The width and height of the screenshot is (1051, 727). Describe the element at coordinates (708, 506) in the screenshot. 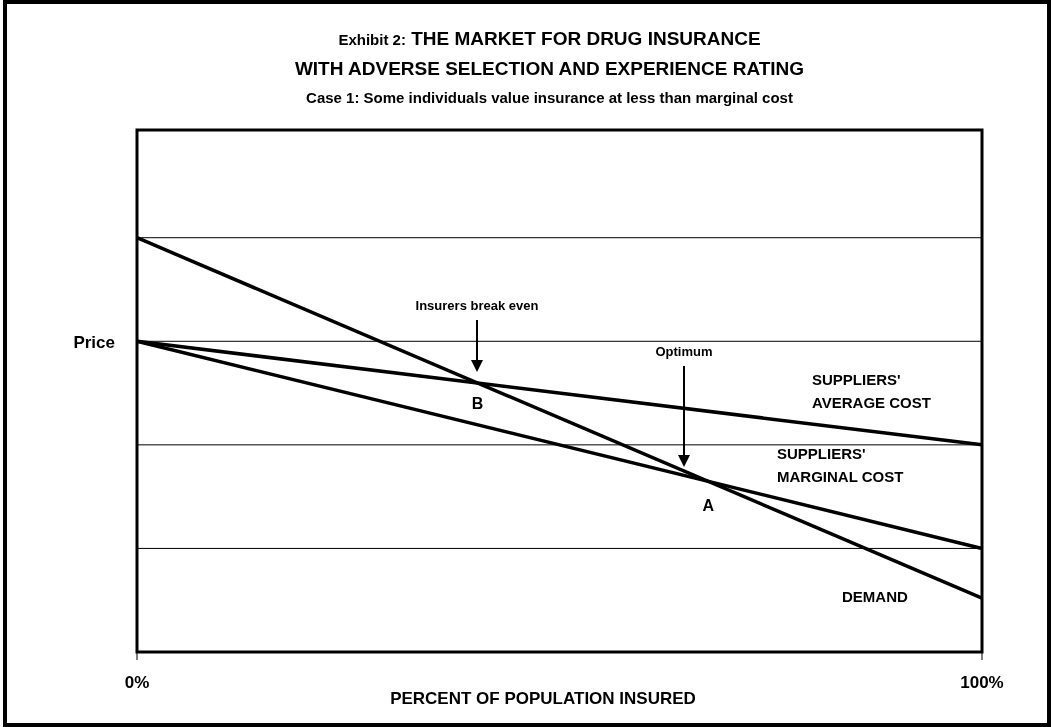

I see `annotation: A` at that location.